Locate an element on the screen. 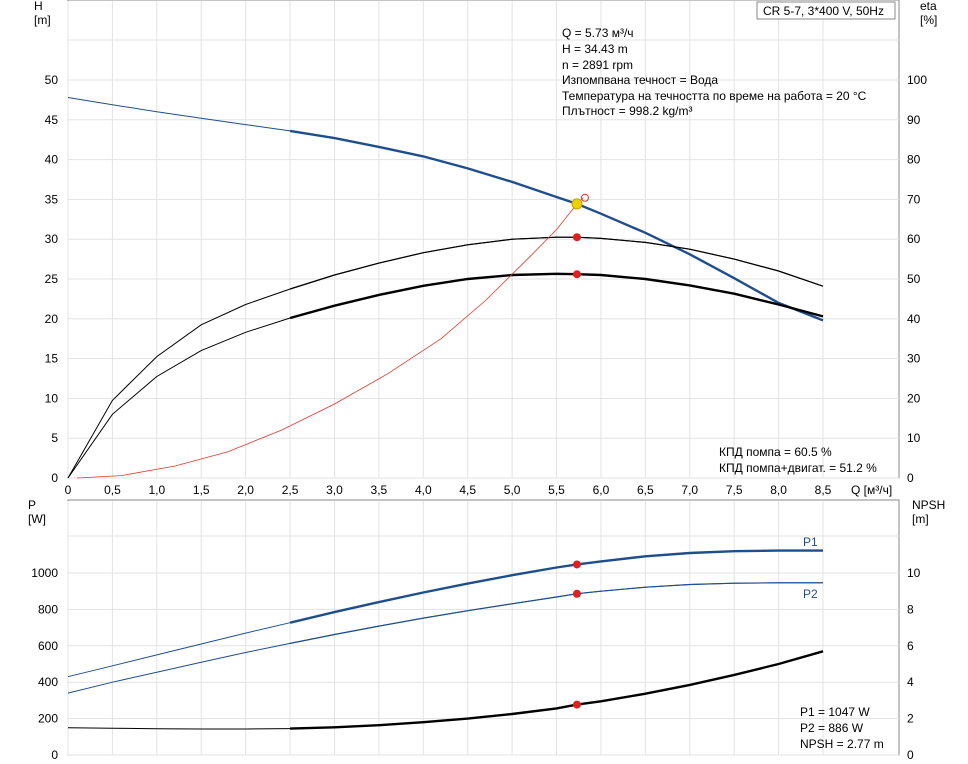 This screenshot has width=968, height=764. series-label-p1: P1 is located at coordinates (810, 542).